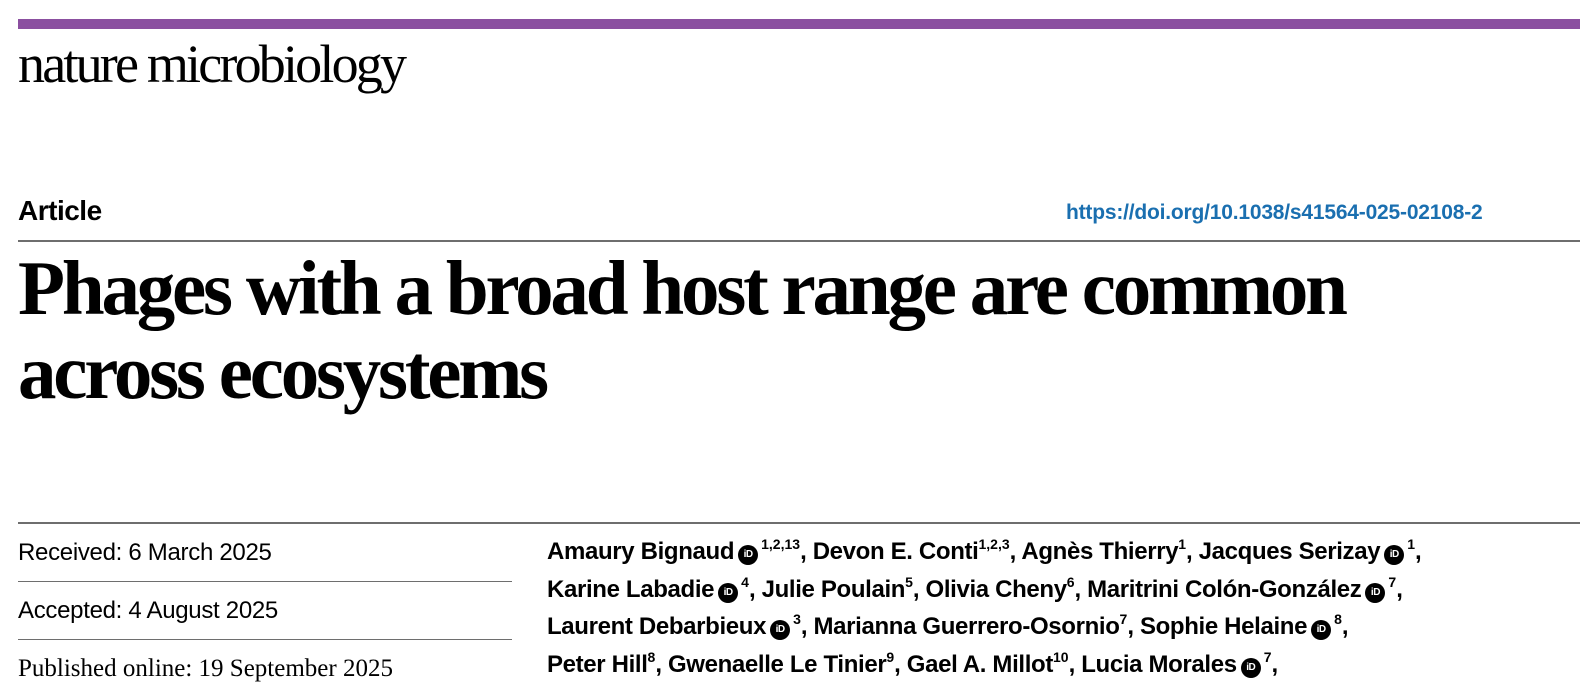 The width and height of the screenshot is (1580, 698). What do you see at coordinates (657, 627) in the screenshot?
I see `author-name: Laurent Debarbieux` at bounding box center [657, 627].